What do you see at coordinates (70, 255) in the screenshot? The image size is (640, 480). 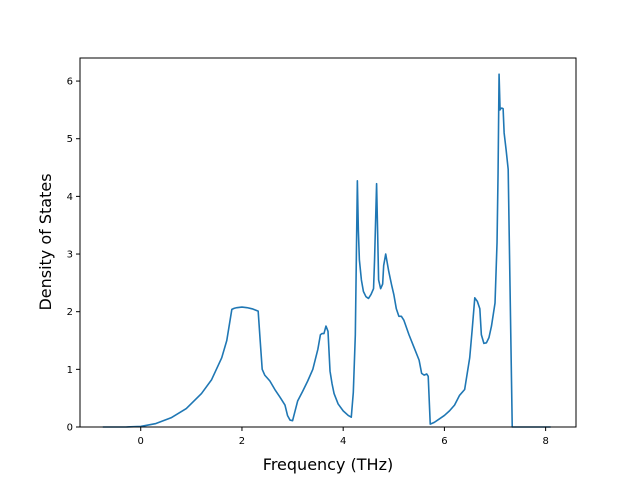 I see `y-tick-label: 3` at bounding box center [70, 255].